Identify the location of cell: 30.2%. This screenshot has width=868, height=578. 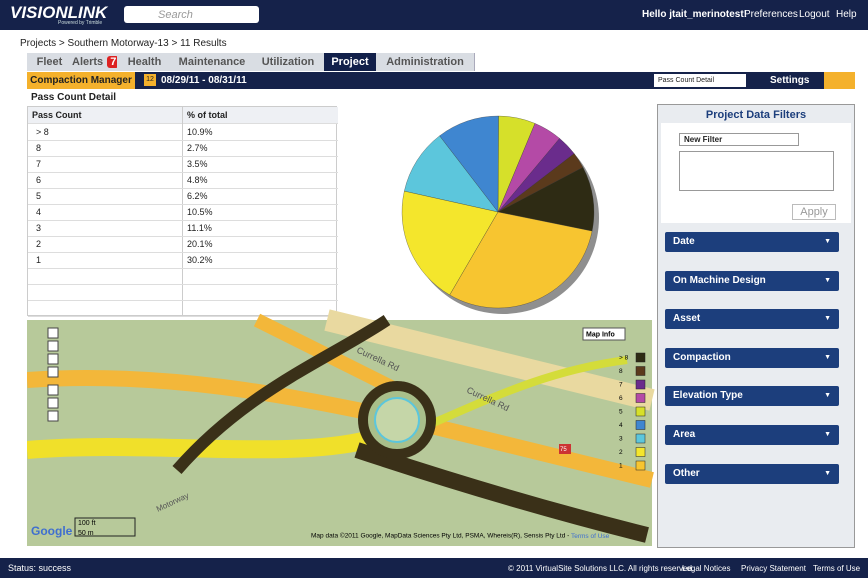
(200, 260).